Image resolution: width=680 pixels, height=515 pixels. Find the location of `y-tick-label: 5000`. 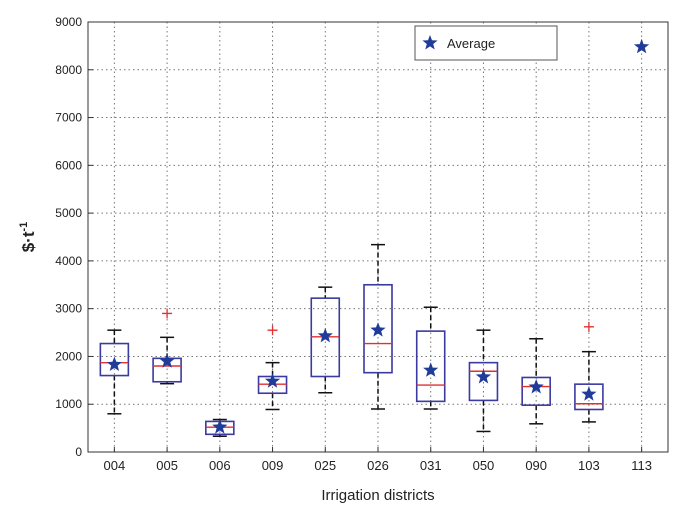

y-tick-label: 5000 is located at coordinates (68, 213).